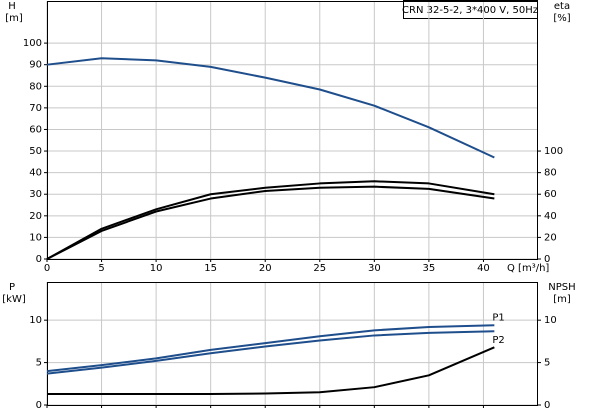 The width and height of the screenshot is (593, 415). What do you see at coordinates (553, 151) in the screenshot?
I see `y2-tick-label: 100` at bounding box center [553, 151].